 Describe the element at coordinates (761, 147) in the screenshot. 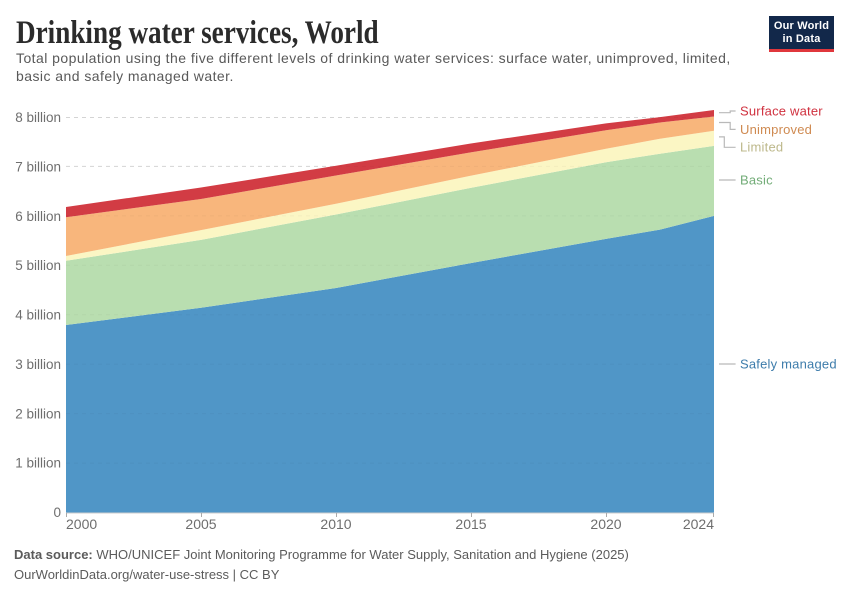

I see `svg-text: Limited` at that location.